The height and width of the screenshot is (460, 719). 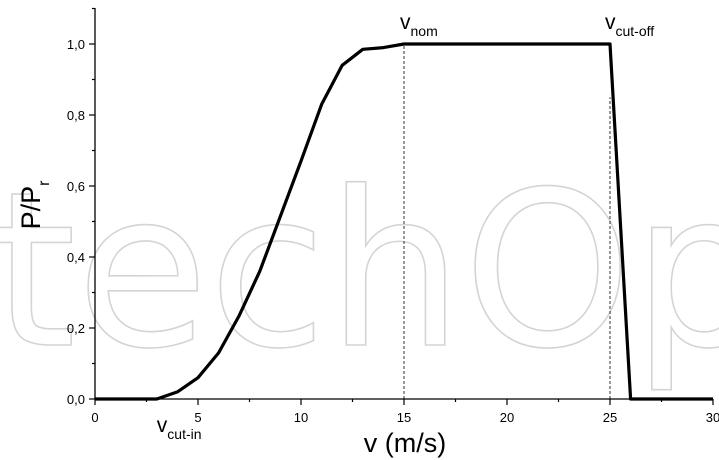 I want to click on y-axis-title-group: P/Pr, so click(x=34, y=205).